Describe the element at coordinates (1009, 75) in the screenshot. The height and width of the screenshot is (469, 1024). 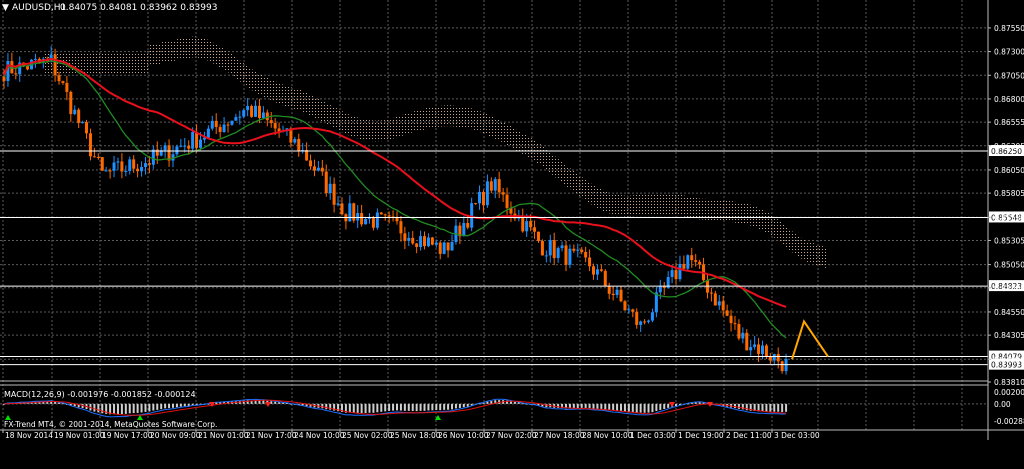
I see `price-tick-label: 0.87050` at that location.